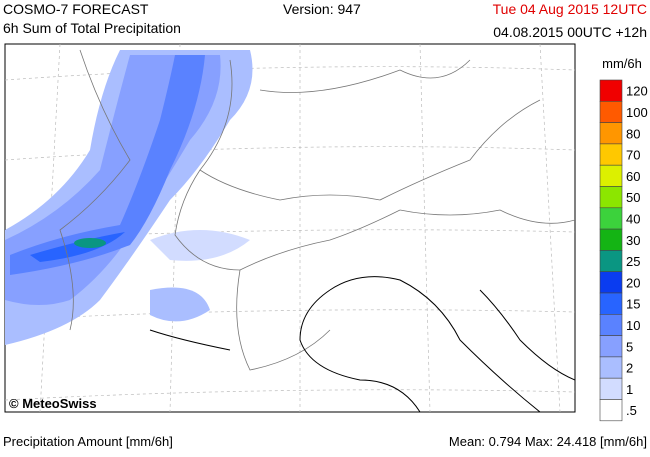 The image size is (650, 457). What do you see at coordinates (629, 368) in the screenshot?
I see `legend-label: 2` at bounding box center [629, 368].